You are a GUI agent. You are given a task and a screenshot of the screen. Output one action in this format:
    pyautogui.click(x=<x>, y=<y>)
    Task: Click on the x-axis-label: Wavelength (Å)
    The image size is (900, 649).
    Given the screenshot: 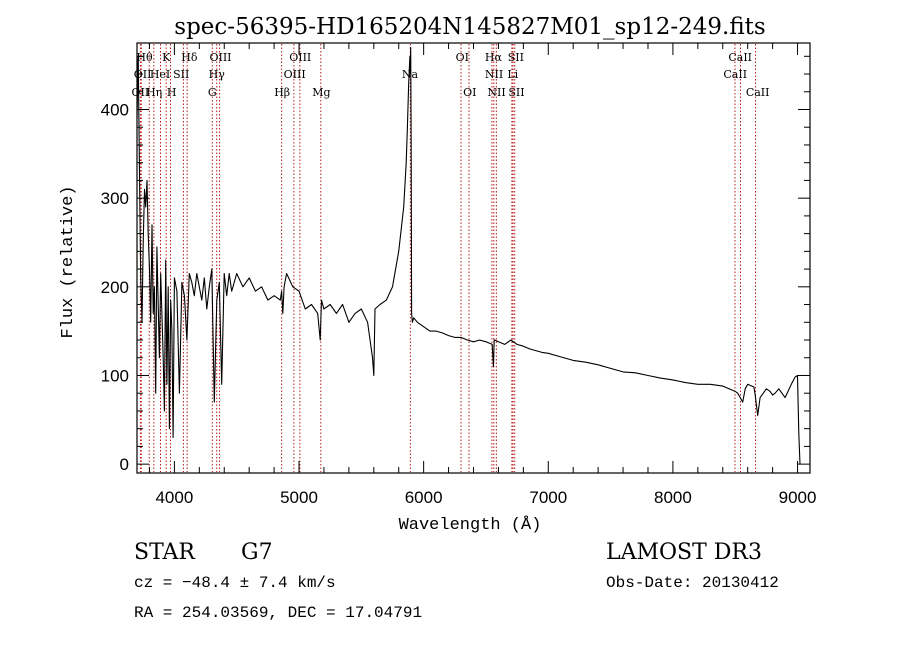 What is the action you would take?
    pyautogui.click(x=470, y=525)
    